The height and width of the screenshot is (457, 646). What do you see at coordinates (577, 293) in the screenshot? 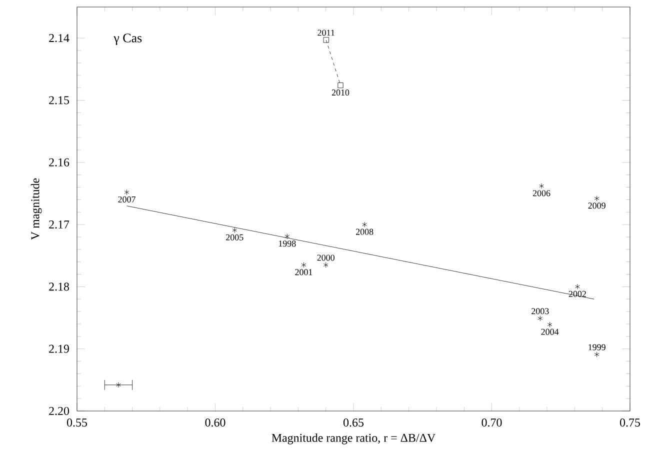
I see `annotation: 2002` at bounding box center [577, 293].